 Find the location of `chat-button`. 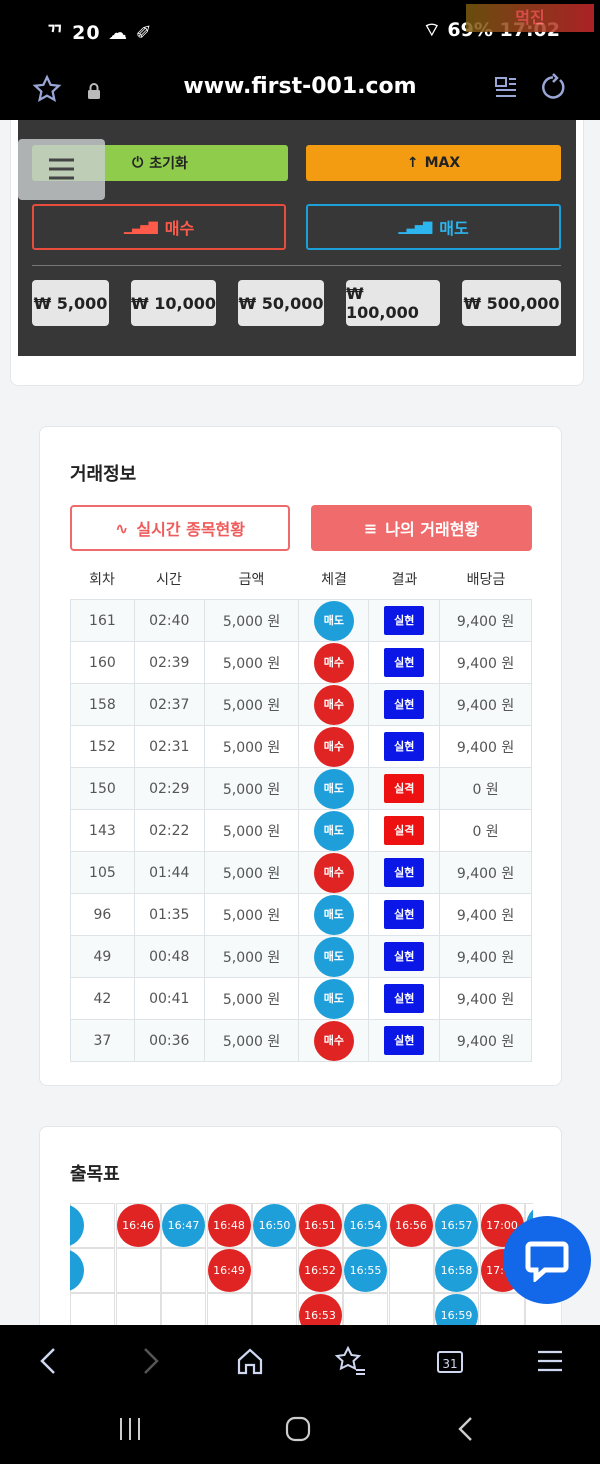

chat-button is located at coordinates (547, 1260).